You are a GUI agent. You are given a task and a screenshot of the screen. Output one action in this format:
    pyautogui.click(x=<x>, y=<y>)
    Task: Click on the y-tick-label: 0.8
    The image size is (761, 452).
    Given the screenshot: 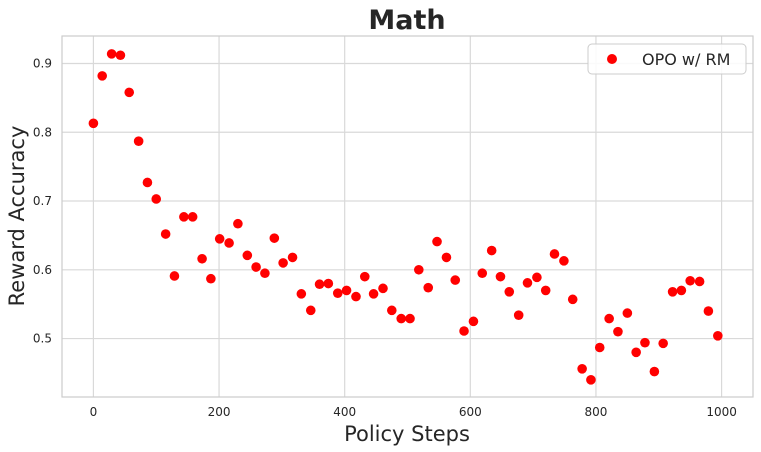 What is the action you would take?
    pyautogui.click(x=42, y=132)
    